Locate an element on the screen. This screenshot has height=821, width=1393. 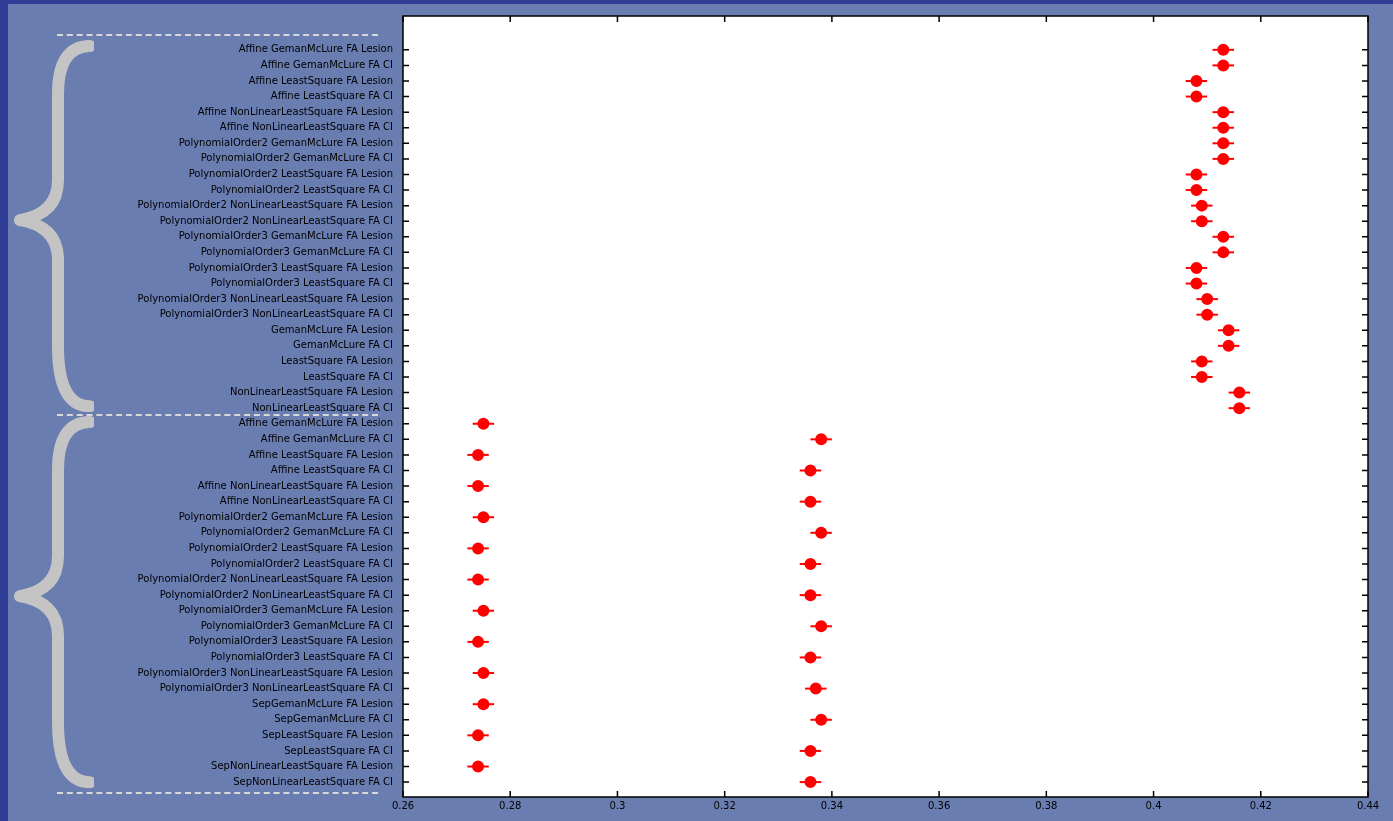
y-tick-label: SepGemanMcLure FA CI is located at coordinates (333, 719).